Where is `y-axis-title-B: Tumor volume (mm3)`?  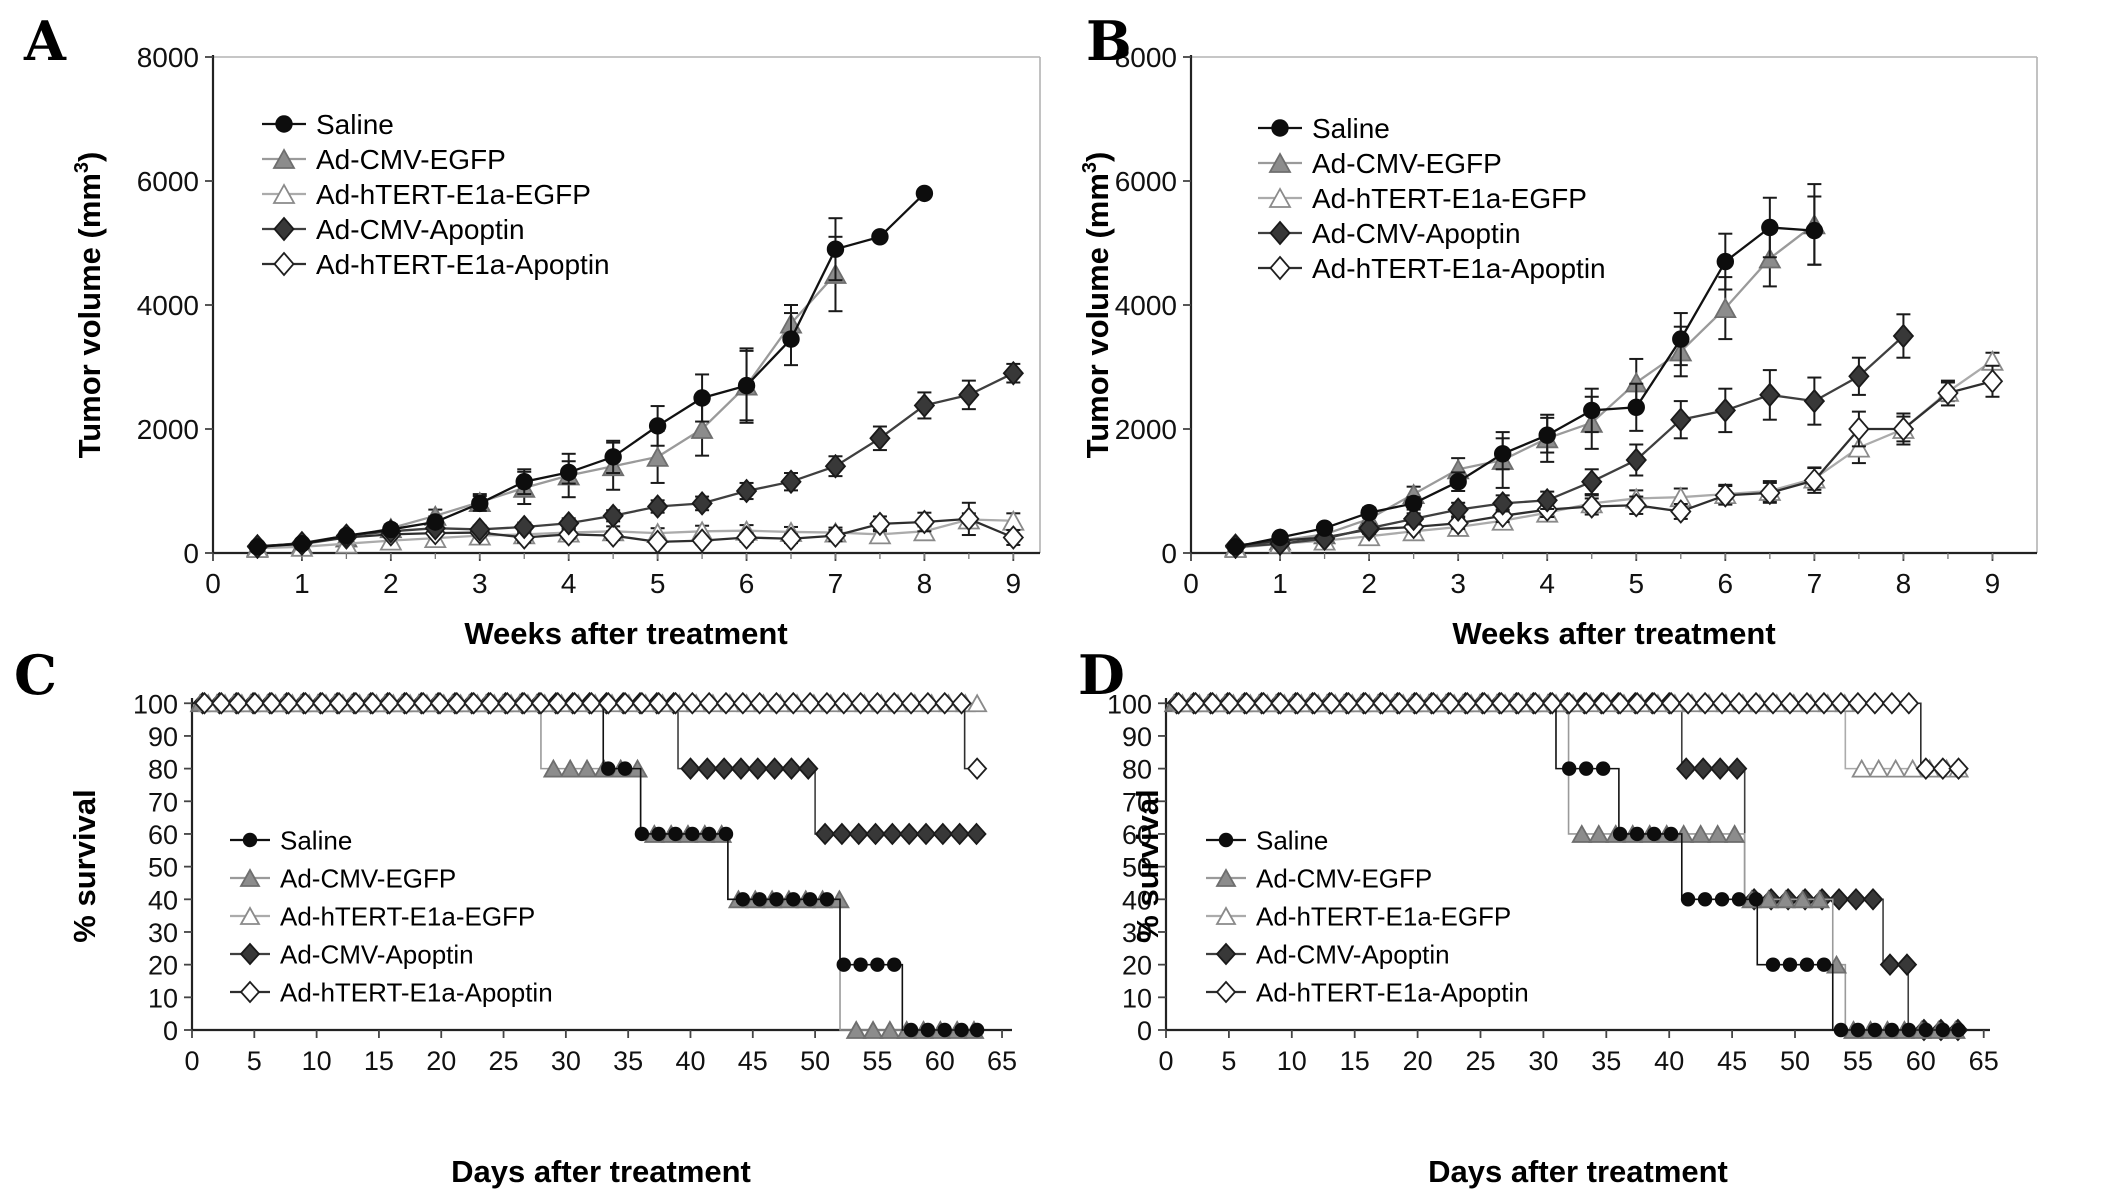 y-axis-title-B: Tumor volume (mm3) is located at coordinates (1097, 305).